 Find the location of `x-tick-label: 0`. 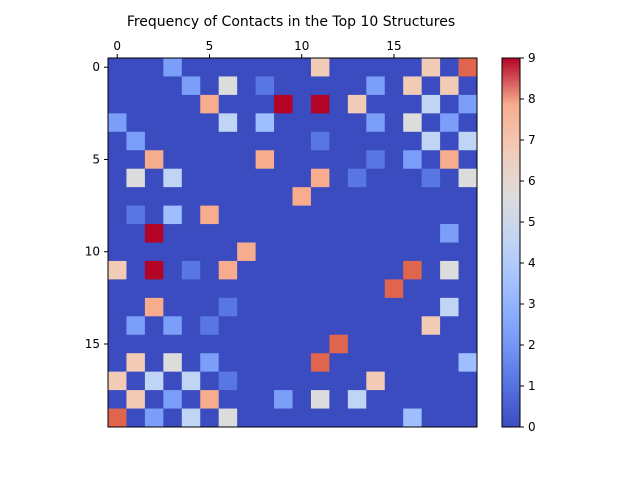

x-tick-label: 0 is located at coordinates (117, 46).